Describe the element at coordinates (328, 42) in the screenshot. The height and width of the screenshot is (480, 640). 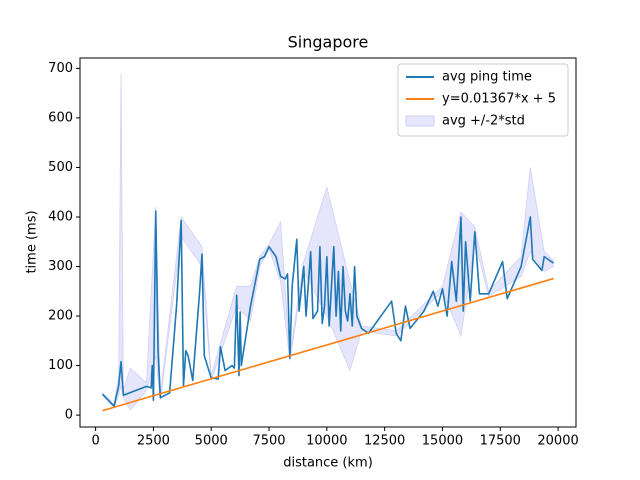
I see `chart-title: Singapore` at that location.